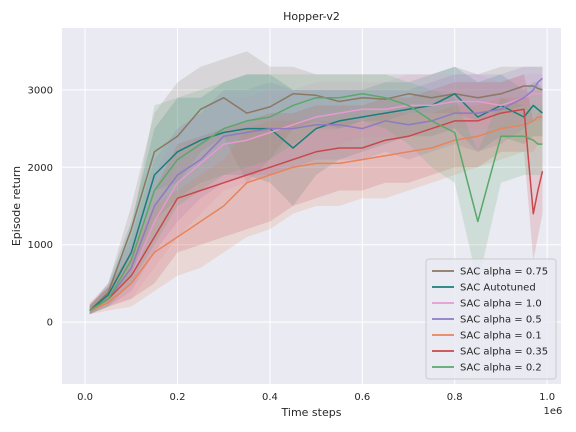 This screenshot has width=576, height=432. Describe the element at coordinates (501, 304) in the screenshot. I see `legend-label: SAC alpha = 1.0` at that location.